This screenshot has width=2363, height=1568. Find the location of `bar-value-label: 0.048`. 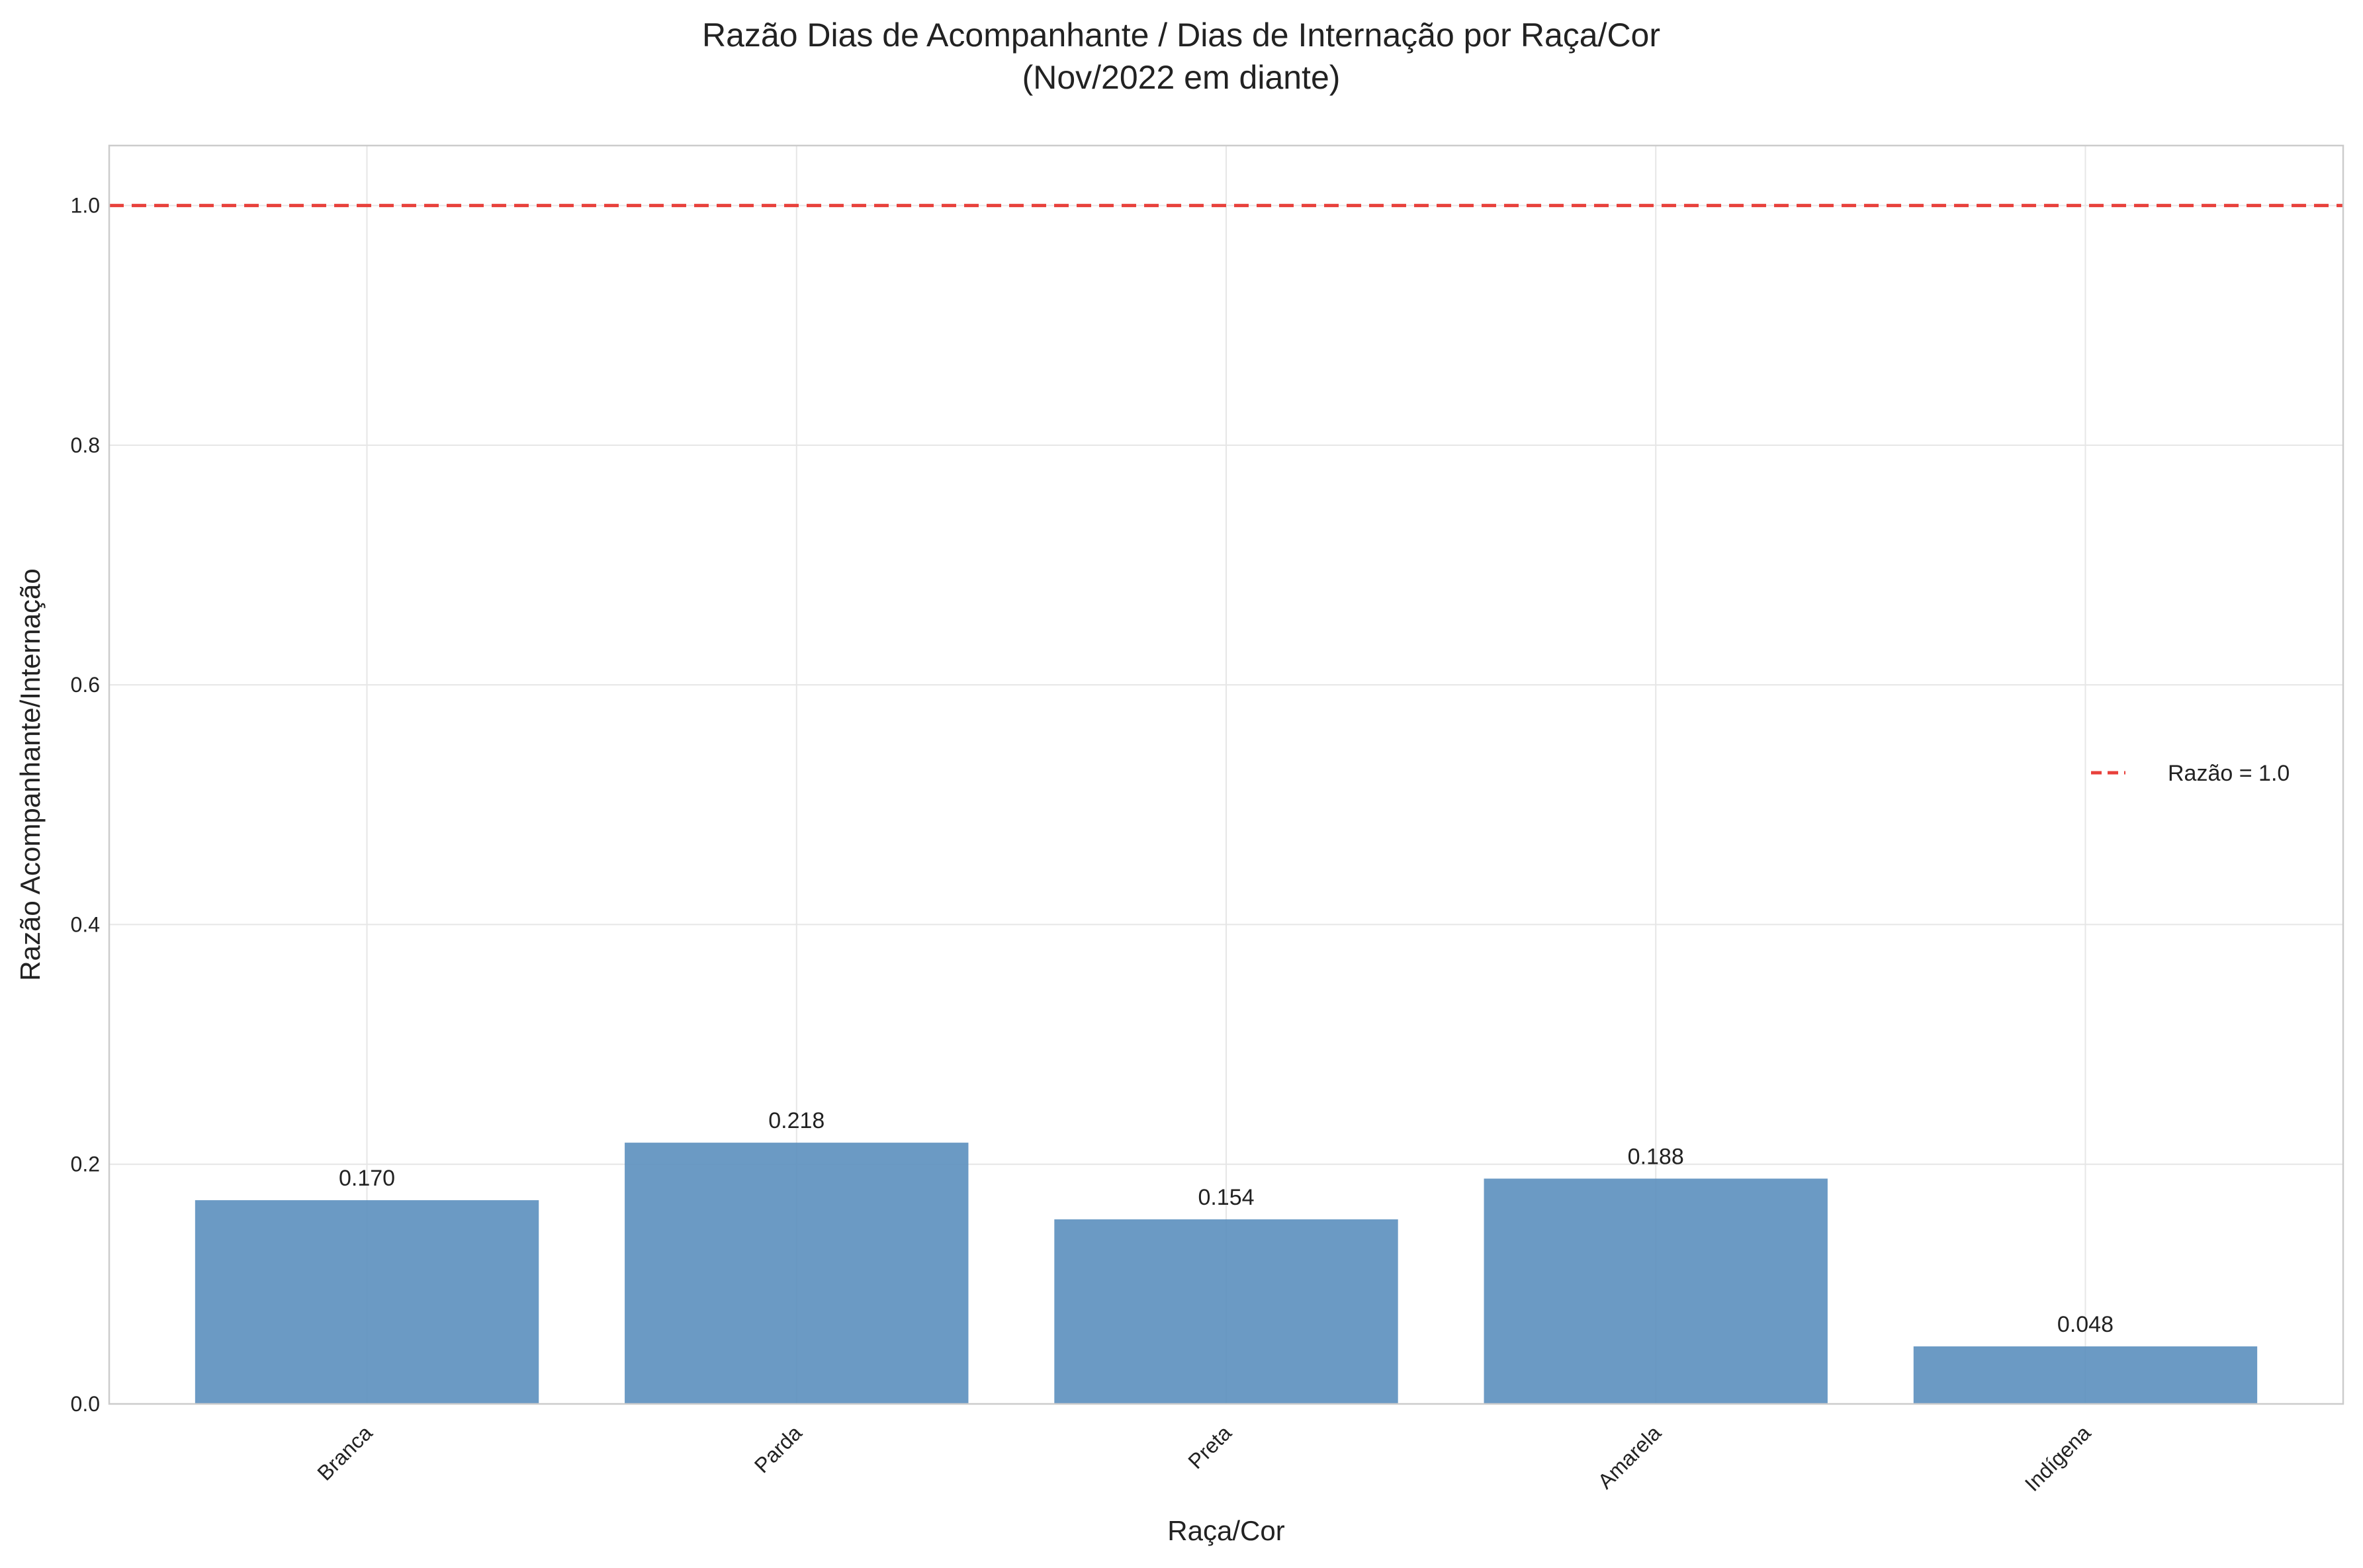

bar-value-label: 0.048 is located at coordinates (2085, 1325).